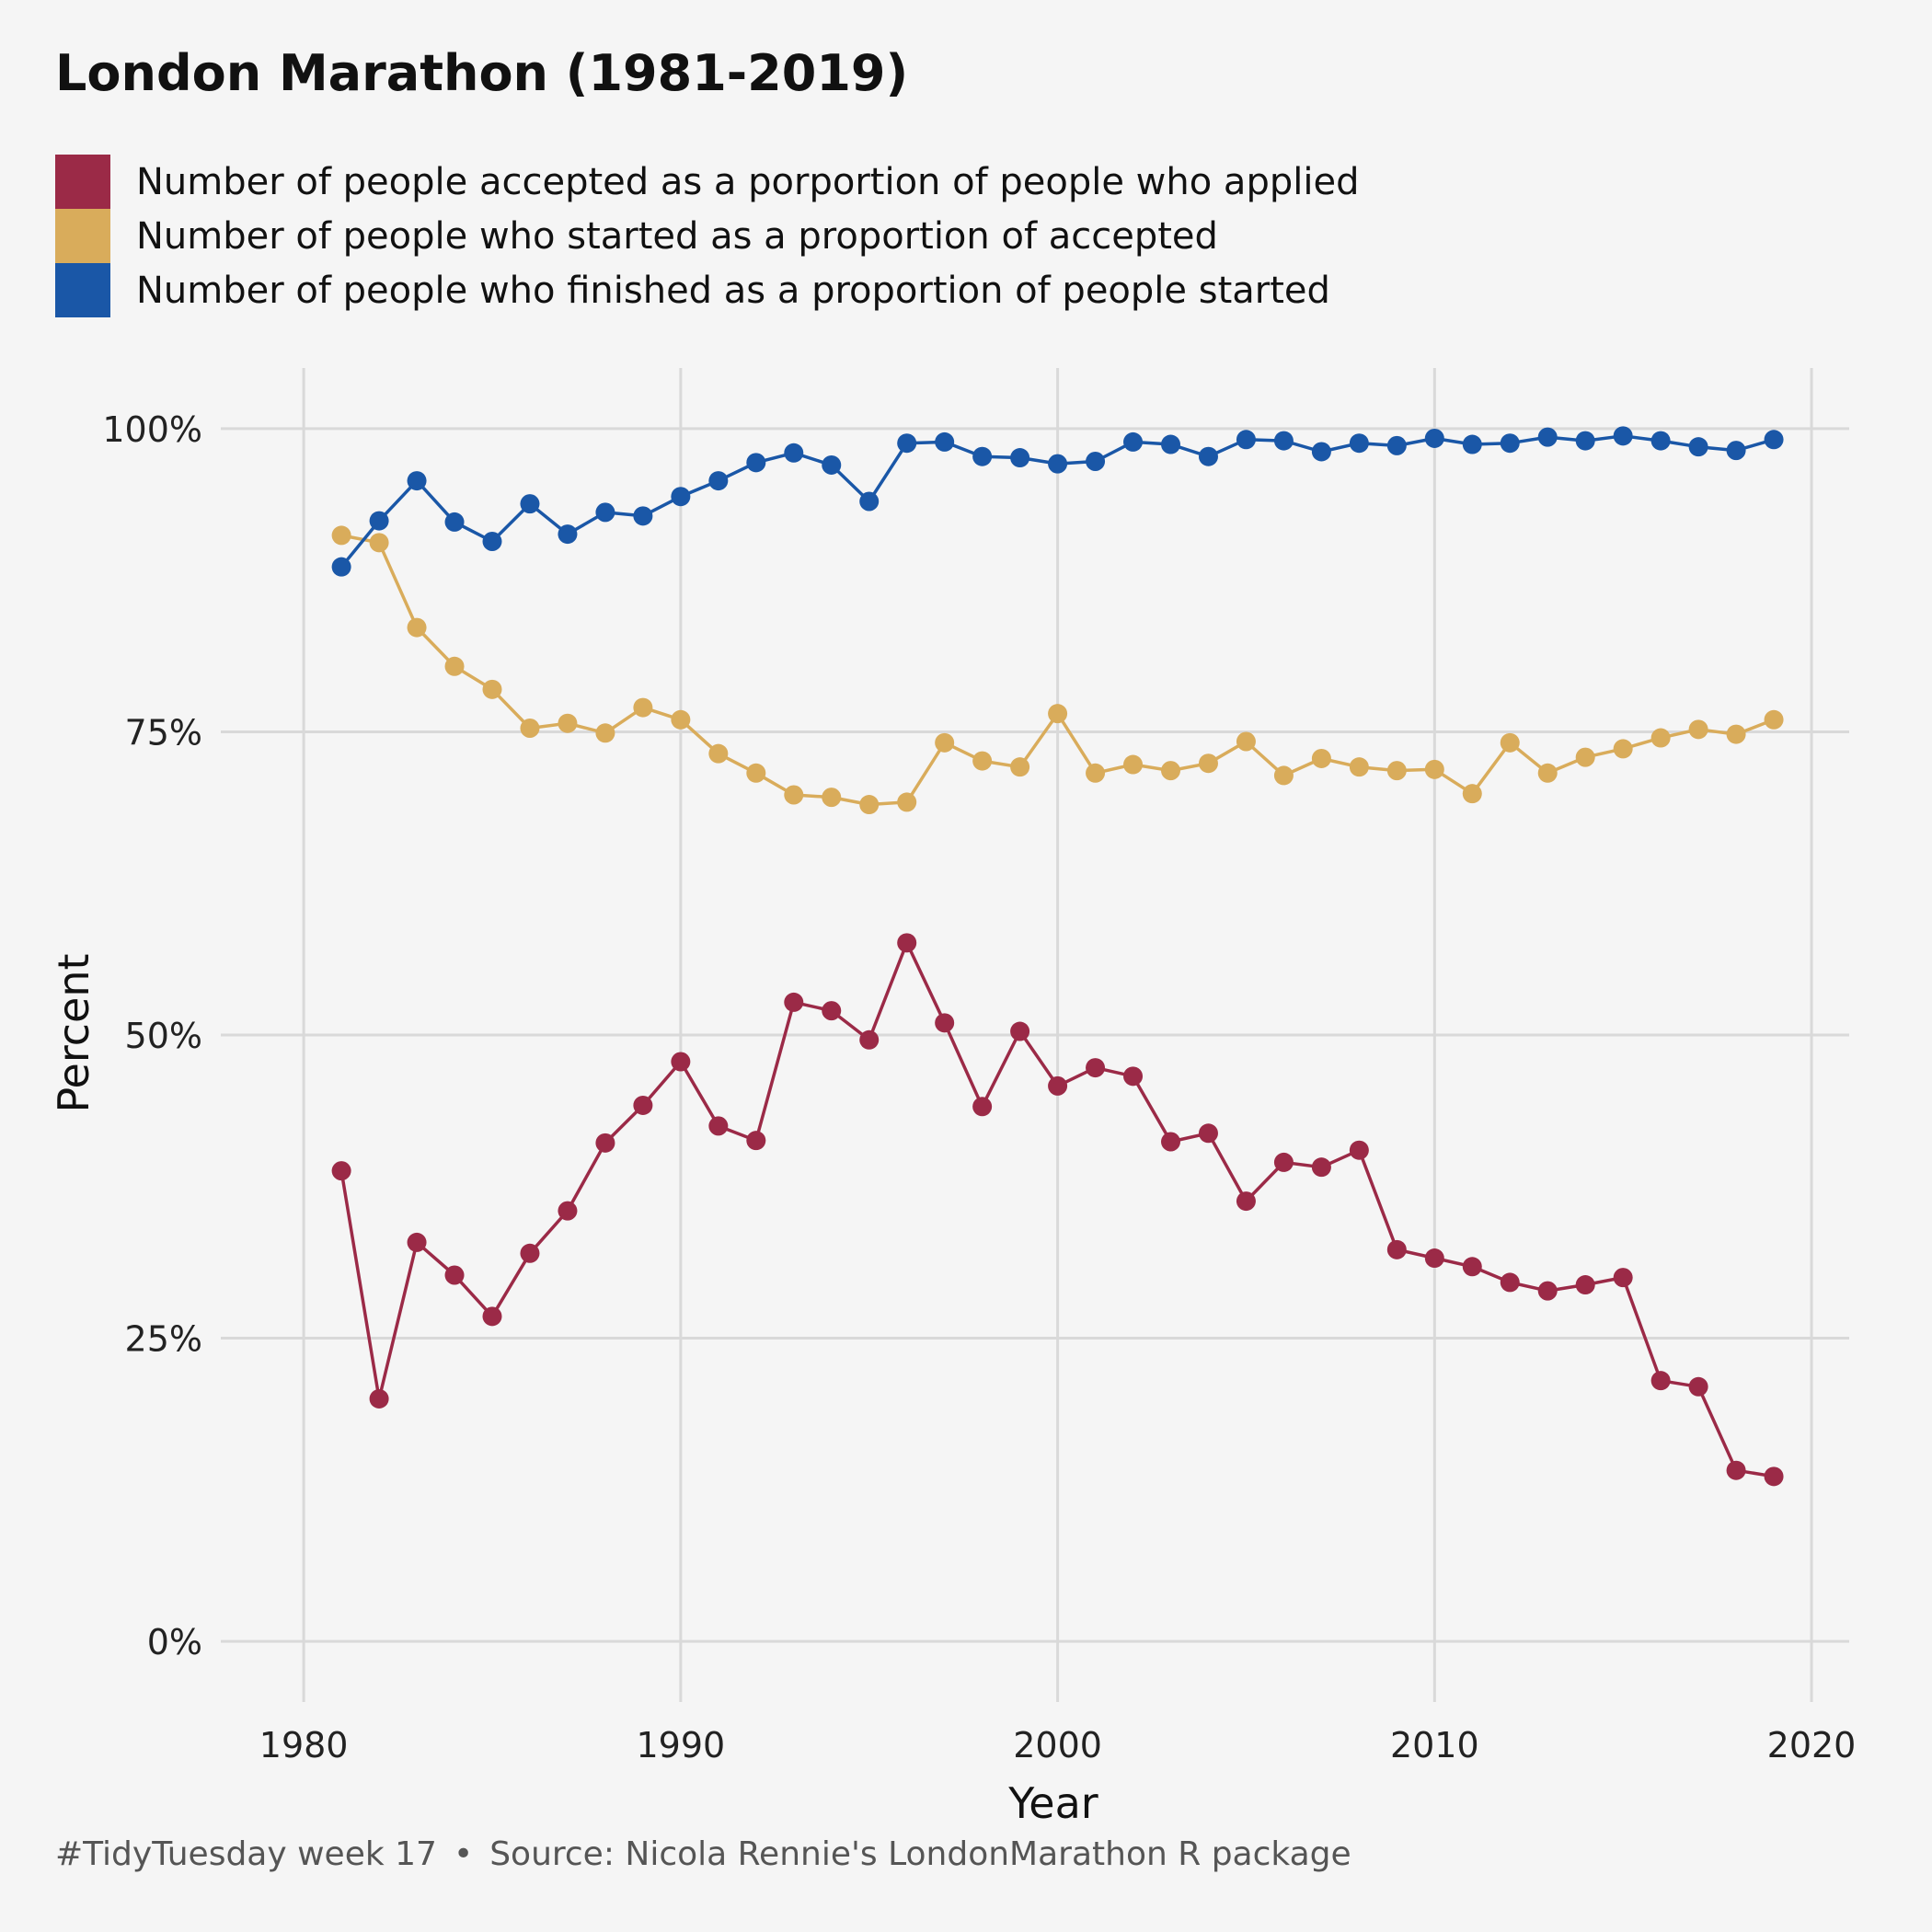 This screenshot has height=1932, width=1932. Describe the element at coordinates (82, 236) in the screenshot. I see `legend-swatch-started` at that location.